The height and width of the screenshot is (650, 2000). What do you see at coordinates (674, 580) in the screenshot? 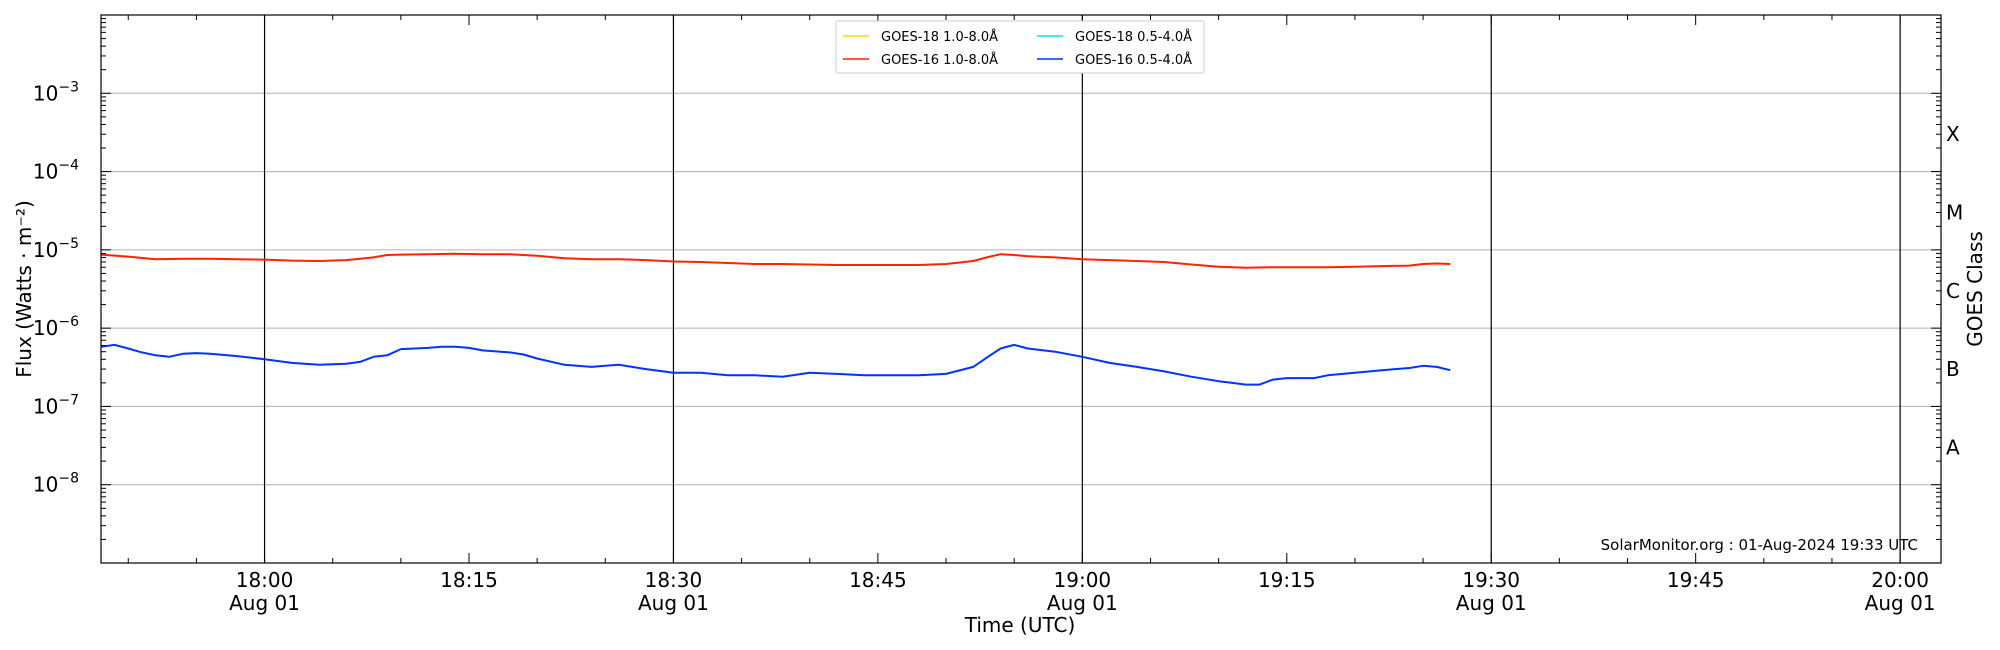
I see `x-tick-label: 18:30` at bounding box center [674, 580].